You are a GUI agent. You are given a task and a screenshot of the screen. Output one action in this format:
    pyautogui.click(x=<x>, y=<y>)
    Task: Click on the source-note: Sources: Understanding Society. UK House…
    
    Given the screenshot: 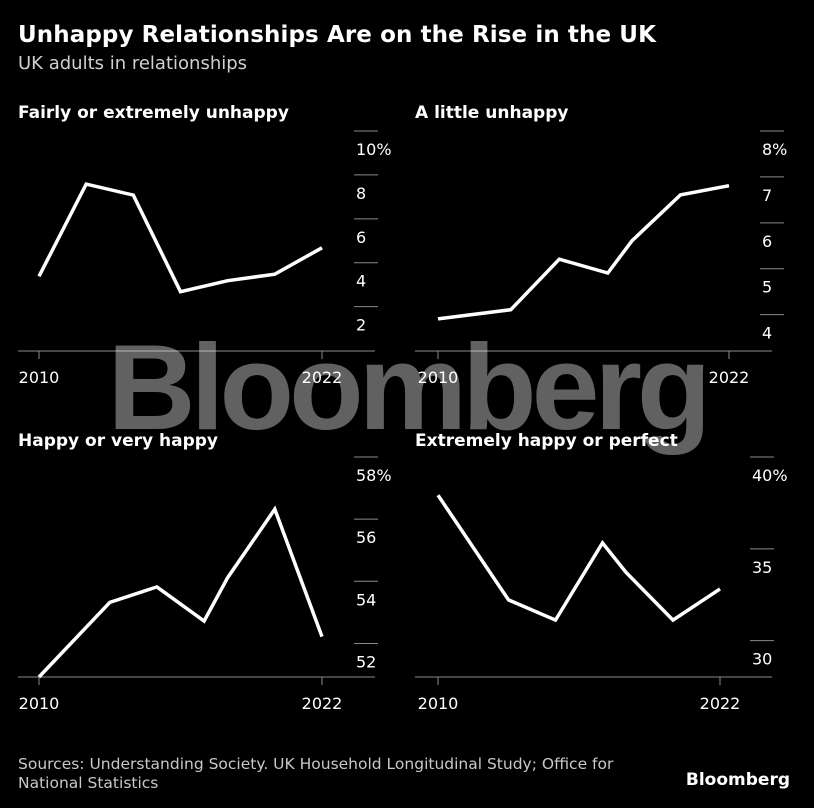 What is the action you would take?
    pyautogui.click(x=316, y=773)
    